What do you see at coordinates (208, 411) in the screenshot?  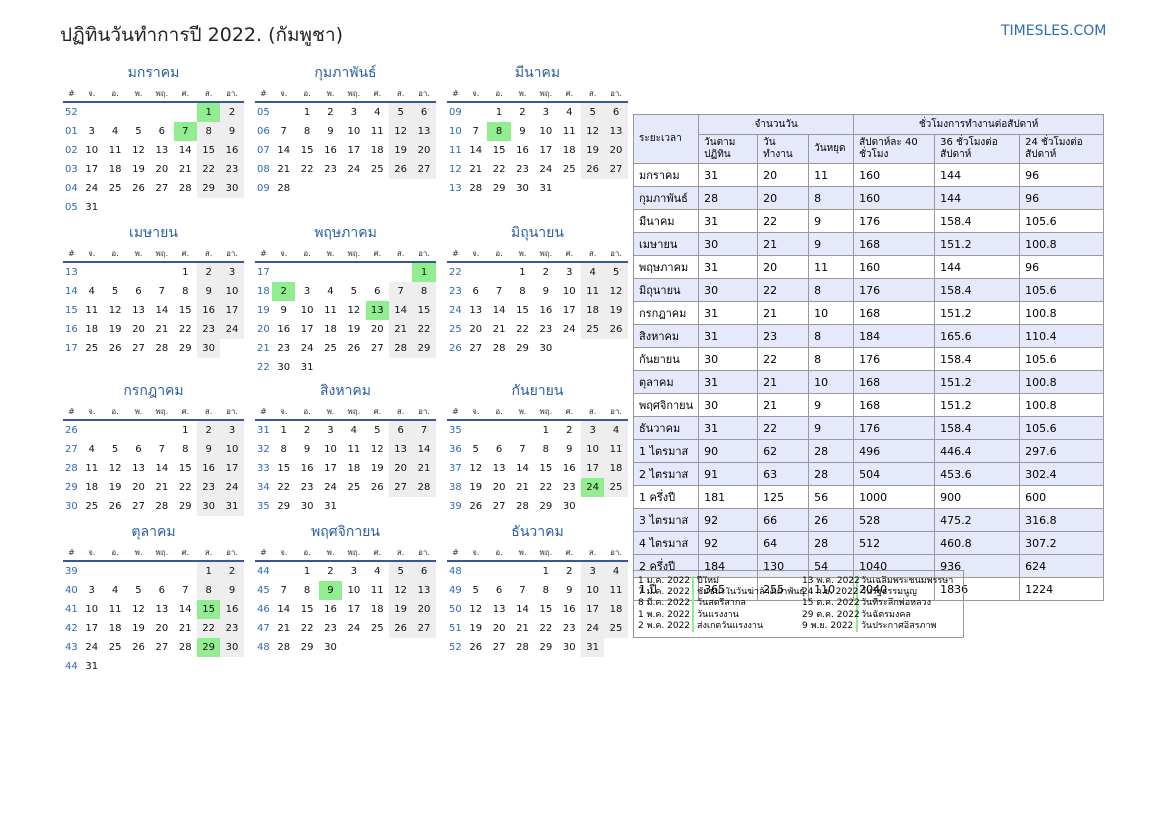 I see `weekday-header: ส.` at bounding box center [208, 411].